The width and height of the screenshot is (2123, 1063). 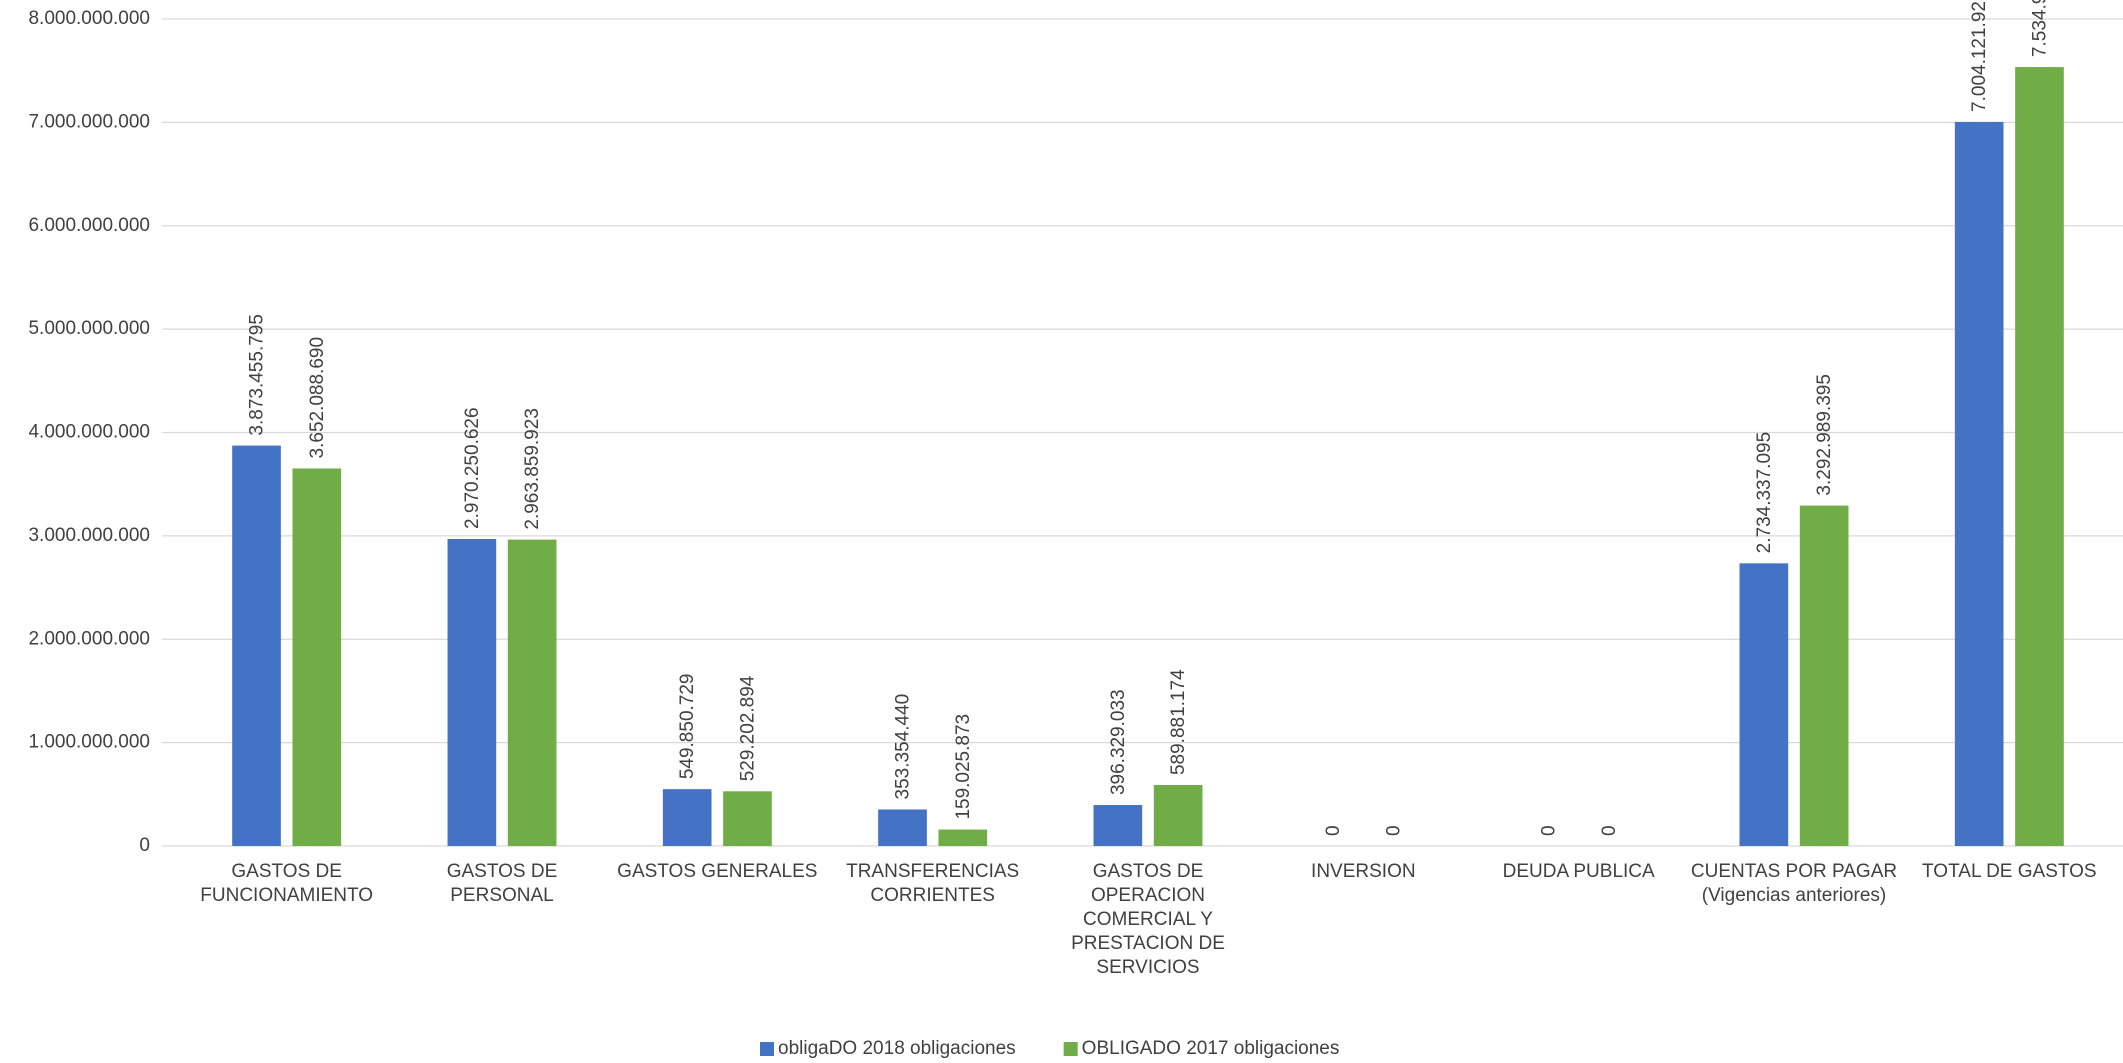 What do you see at coordinates (144, 845) in the screenshot?
I see `y-tick-label: 0` at bounding box center [144, 845].